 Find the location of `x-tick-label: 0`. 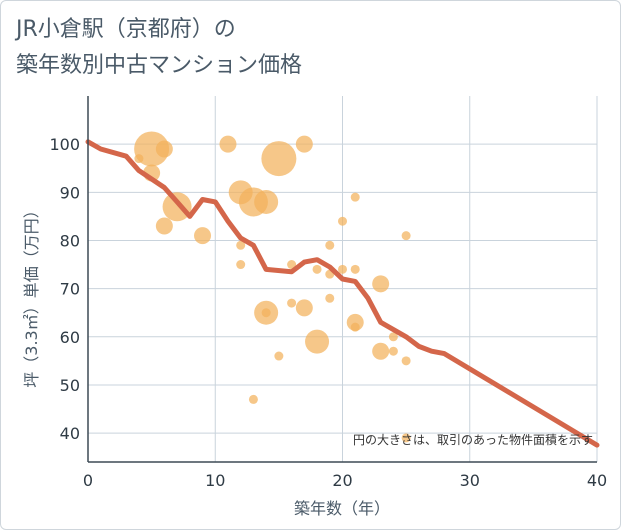

x-tick-label: 0 is located at coordinates (88, 480).